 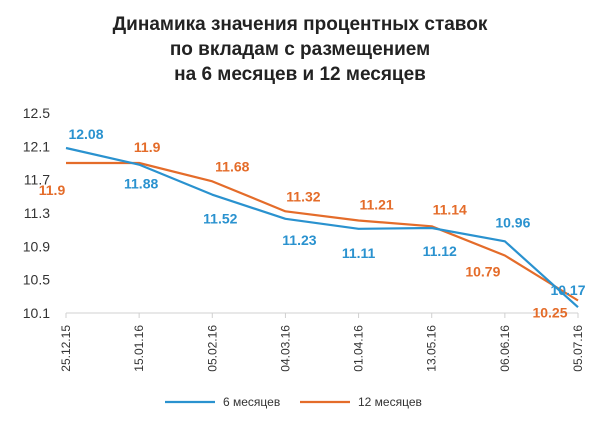 What do you see at coordinates (36, 113) in the screenshot?
I see `y-tick-label: 12.5` at bounding box center [36, 113].